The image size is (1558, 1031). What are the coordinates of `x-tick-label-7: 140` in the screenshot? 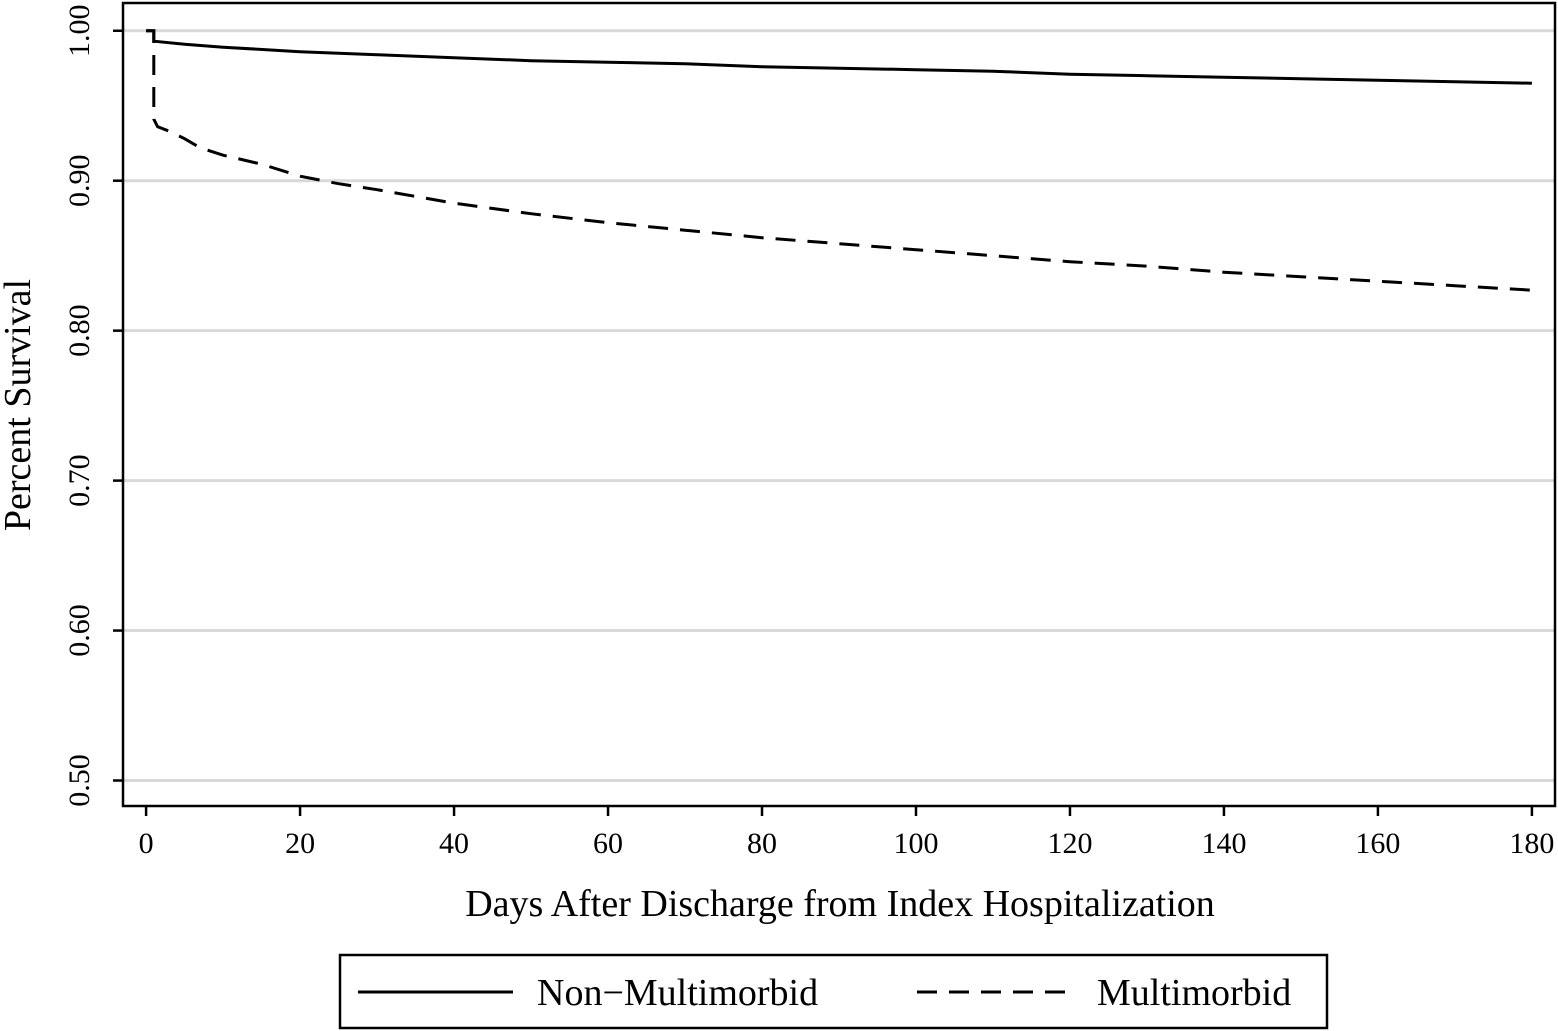 It's located at (1223, 843).